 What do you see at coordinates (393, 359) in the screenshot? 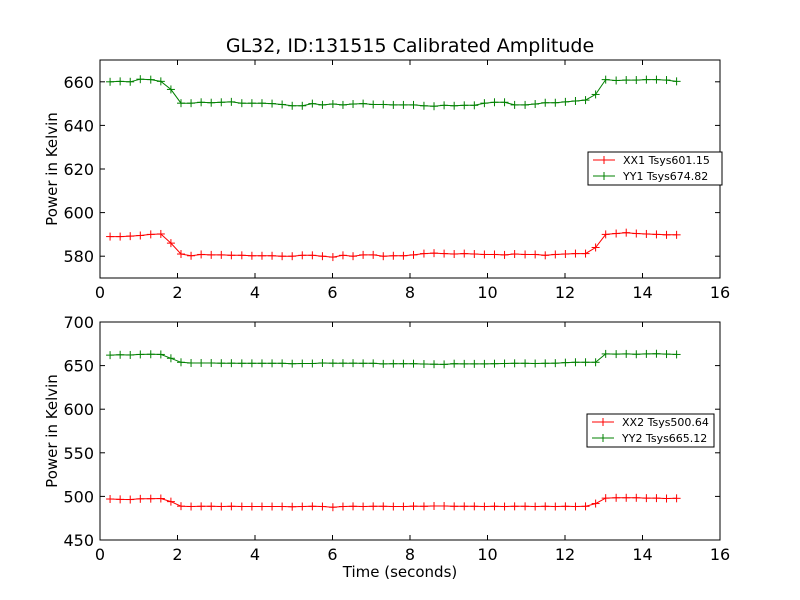
I see `series-yy2` at bounding box center [393, 359].